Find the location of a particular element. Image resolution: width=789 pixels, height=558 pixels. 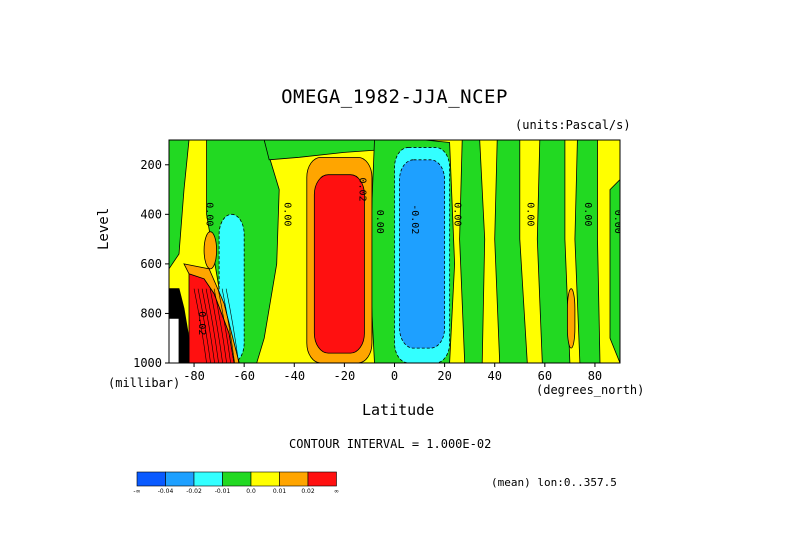

colorbar-label: 0.0 is located at coordinates (251, 491).